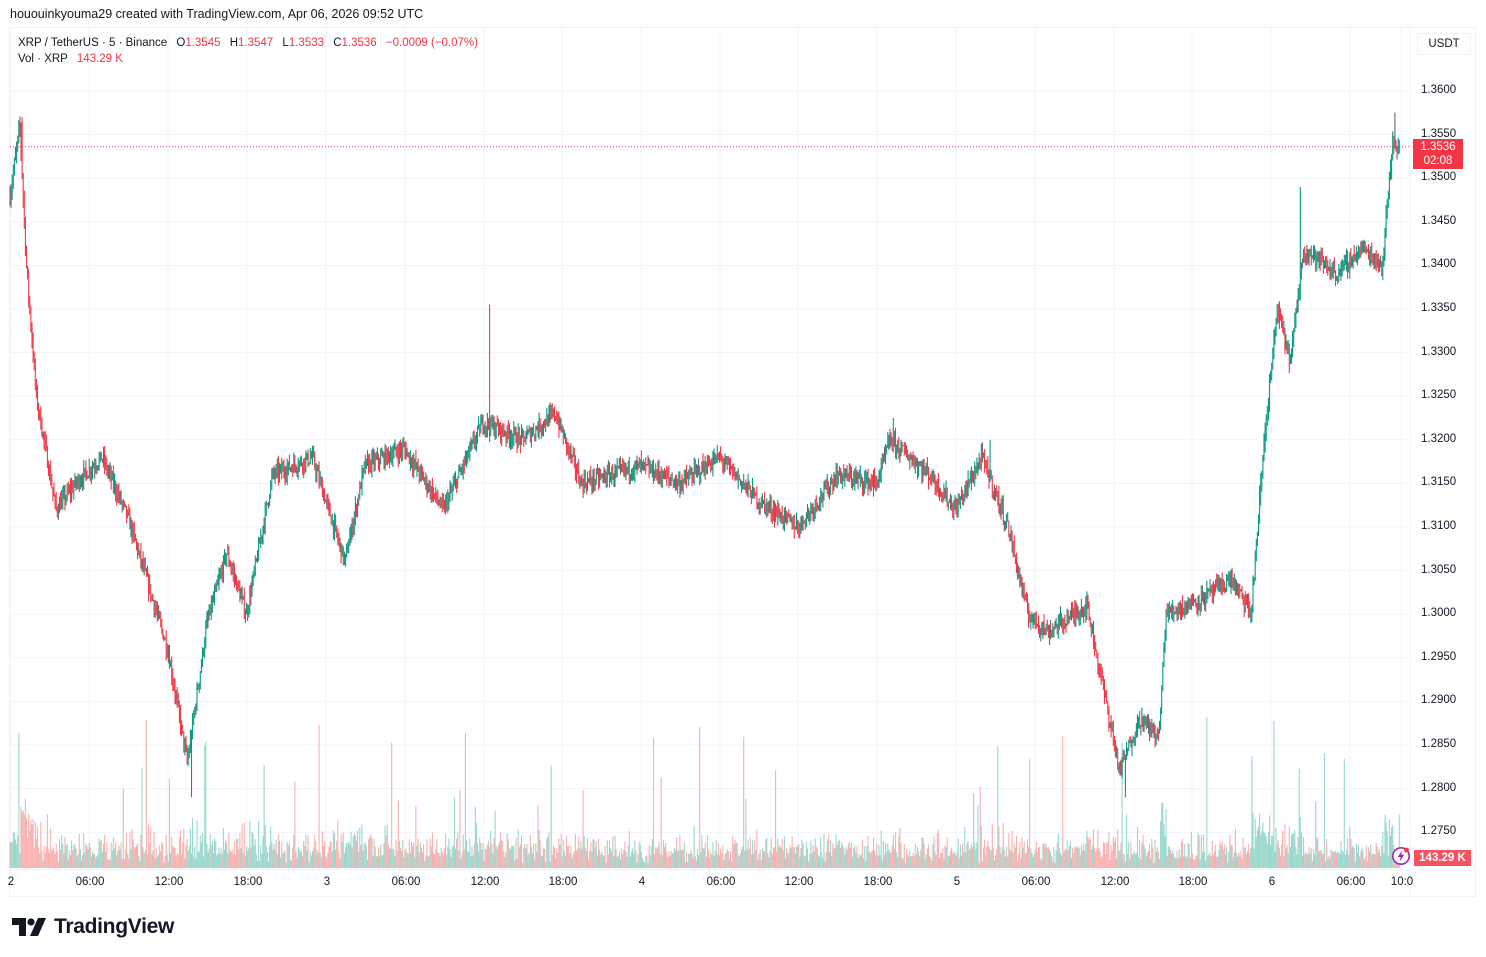 This screenshot has height=957, width=1486. What do you see at coordinates (1439, 482) in the screenshot?
I see `price-tick: 1.3150` at bounding box center [1439, 482].